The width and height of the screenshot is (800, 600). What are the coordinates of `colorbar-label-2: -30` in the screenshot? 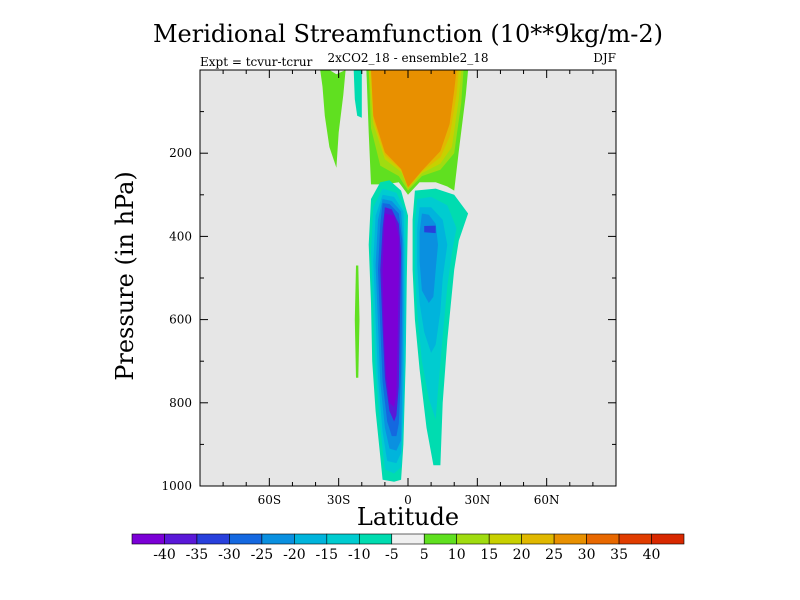 It's located at (229, 555).